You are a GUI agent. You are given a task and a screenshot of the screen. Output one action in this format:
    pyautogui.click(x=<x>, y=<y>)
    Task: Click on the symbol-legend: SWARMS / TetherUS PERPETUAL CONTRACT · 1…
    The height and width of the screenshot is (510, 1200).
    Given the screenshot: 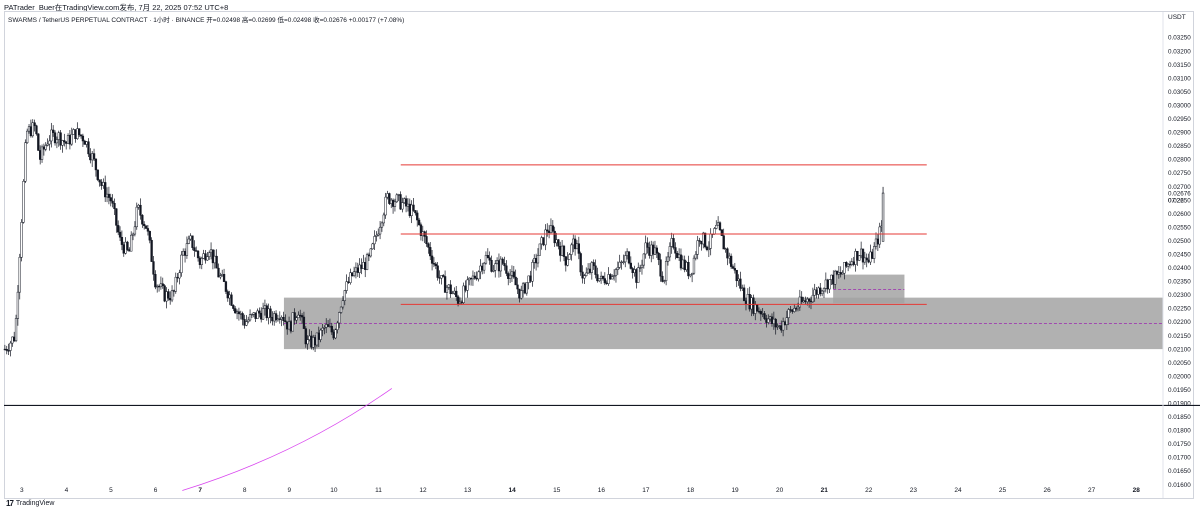 What is the action you would take?
    pyautogui.click(x=206, y=20)
    